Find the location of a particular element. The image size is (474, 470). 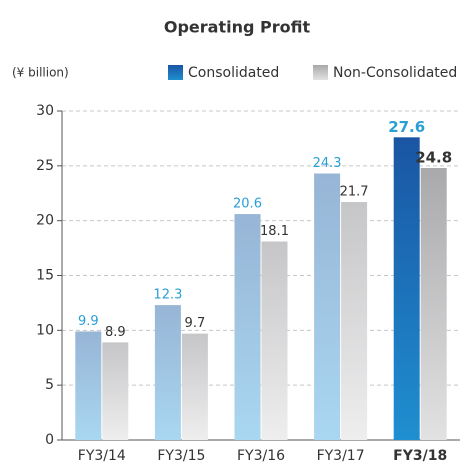

y-tick-label: 15 is located at coordinates (45, 276).